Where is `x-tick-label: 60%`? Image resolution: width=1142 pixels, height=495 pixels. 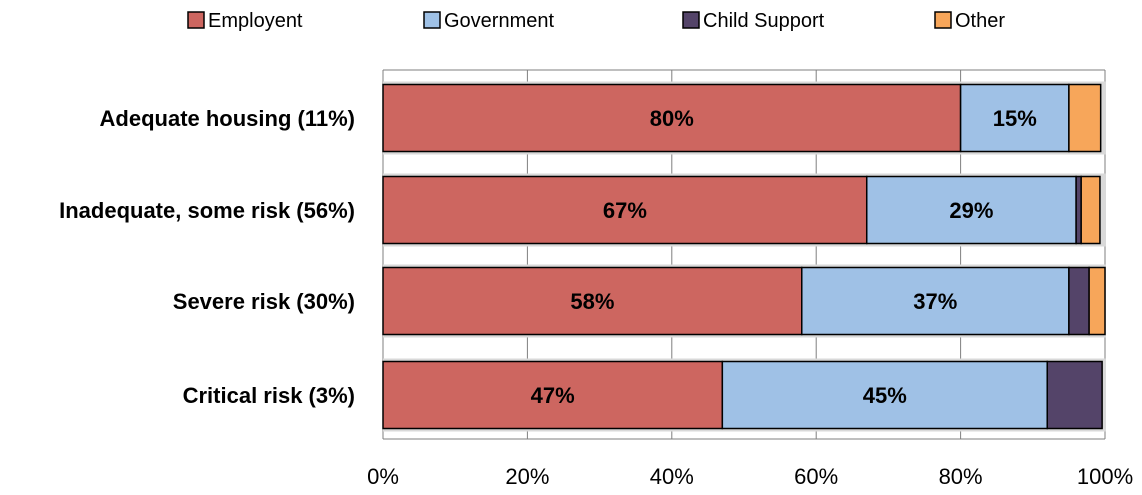
x-tick-label: 60% is located at coordinates (816, 476).